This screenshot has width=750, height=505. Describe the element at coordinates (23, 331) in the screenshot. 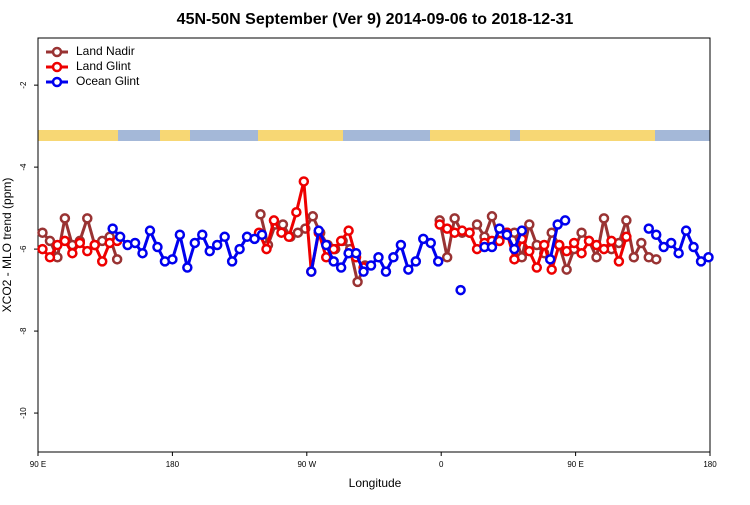

I see `y-tick-label: -8` at that location.